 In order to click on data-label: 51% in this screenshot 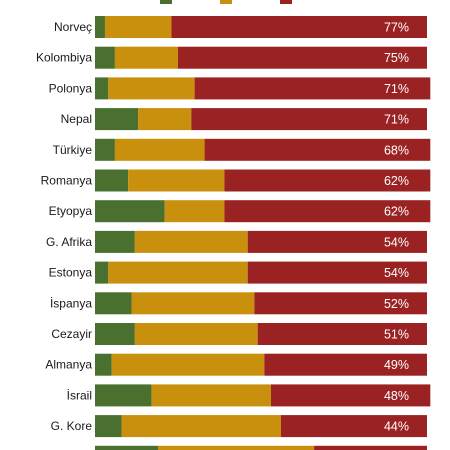, I will do `click(396, 335)`.